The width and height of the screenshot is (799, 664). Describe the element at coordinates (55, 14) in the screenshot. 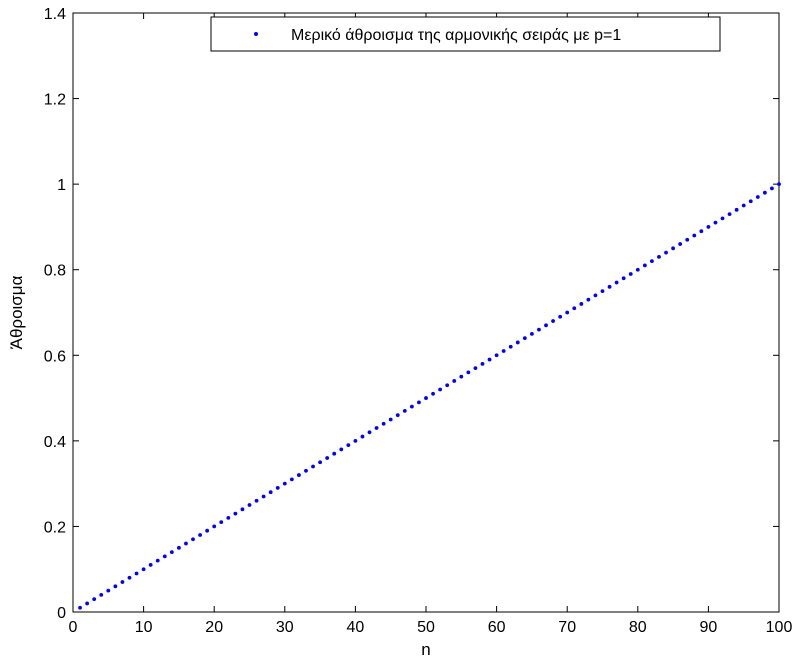

I see `y-tick-label: 1.4` at that location.